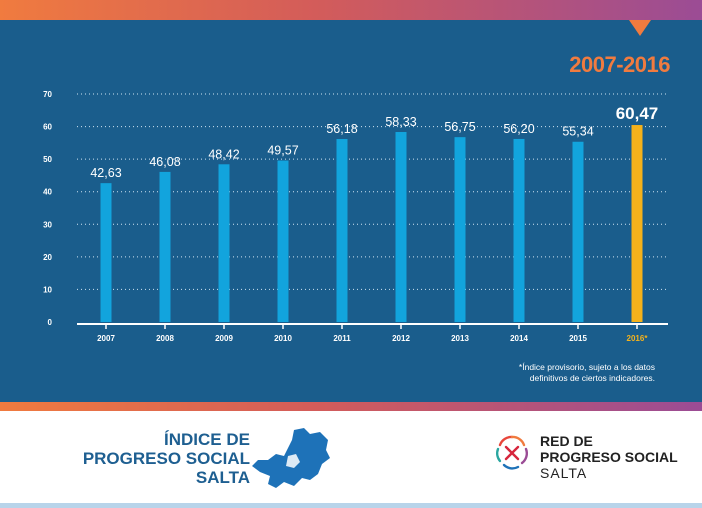 This screenshot has height=508, width=702. What do you see at coordinates (50, 322) in the screenshot?
I see `y-tick-label: 0` at bounding box center [50, 322].